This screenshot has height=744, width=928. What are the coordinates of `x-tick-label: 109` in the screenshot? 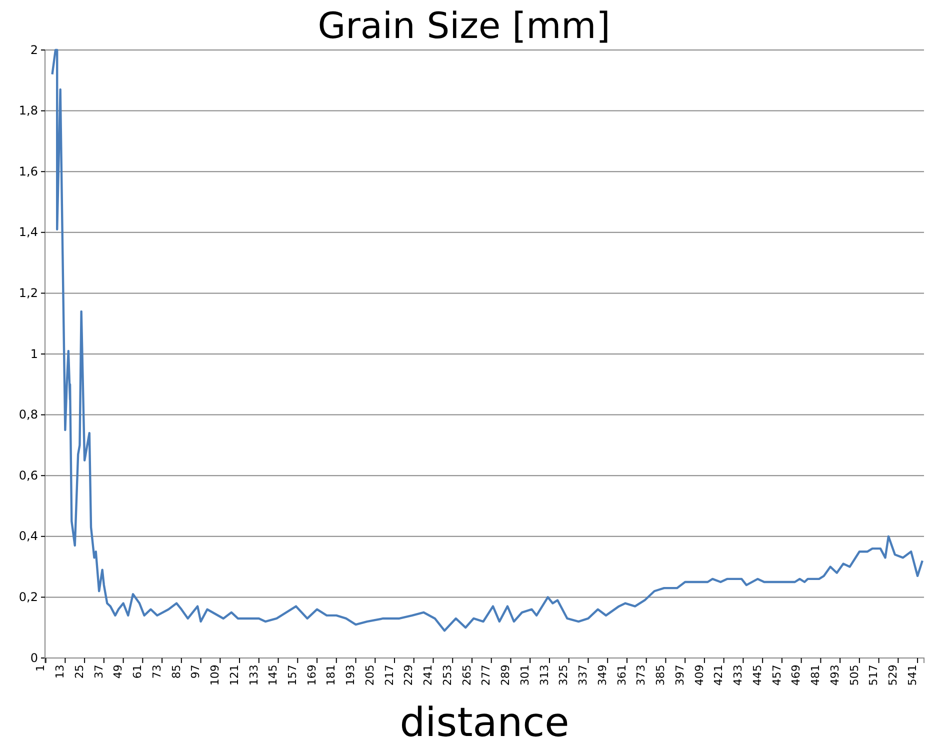 It's located at (215, 675).